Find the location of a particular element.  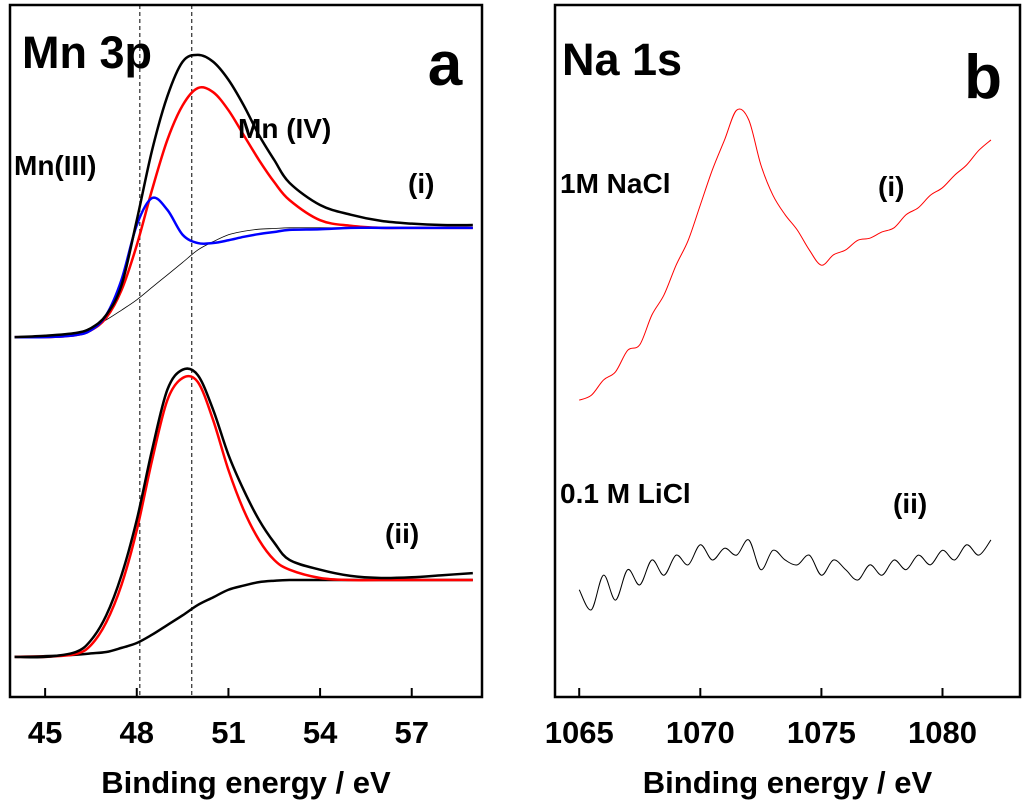

panel-title: Mn 3p is located at coordinates (87, 52).